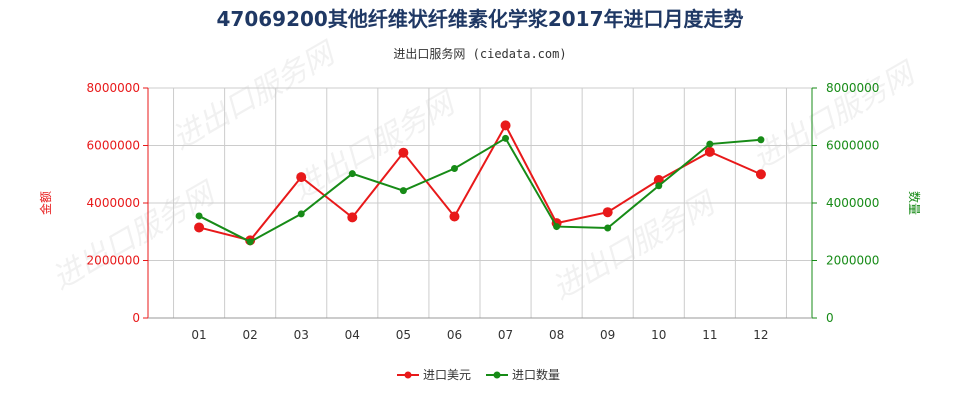  I want to click on right-axis-ticks: 0 2000000 4000000 6000000 8000000, so click(845, 203).